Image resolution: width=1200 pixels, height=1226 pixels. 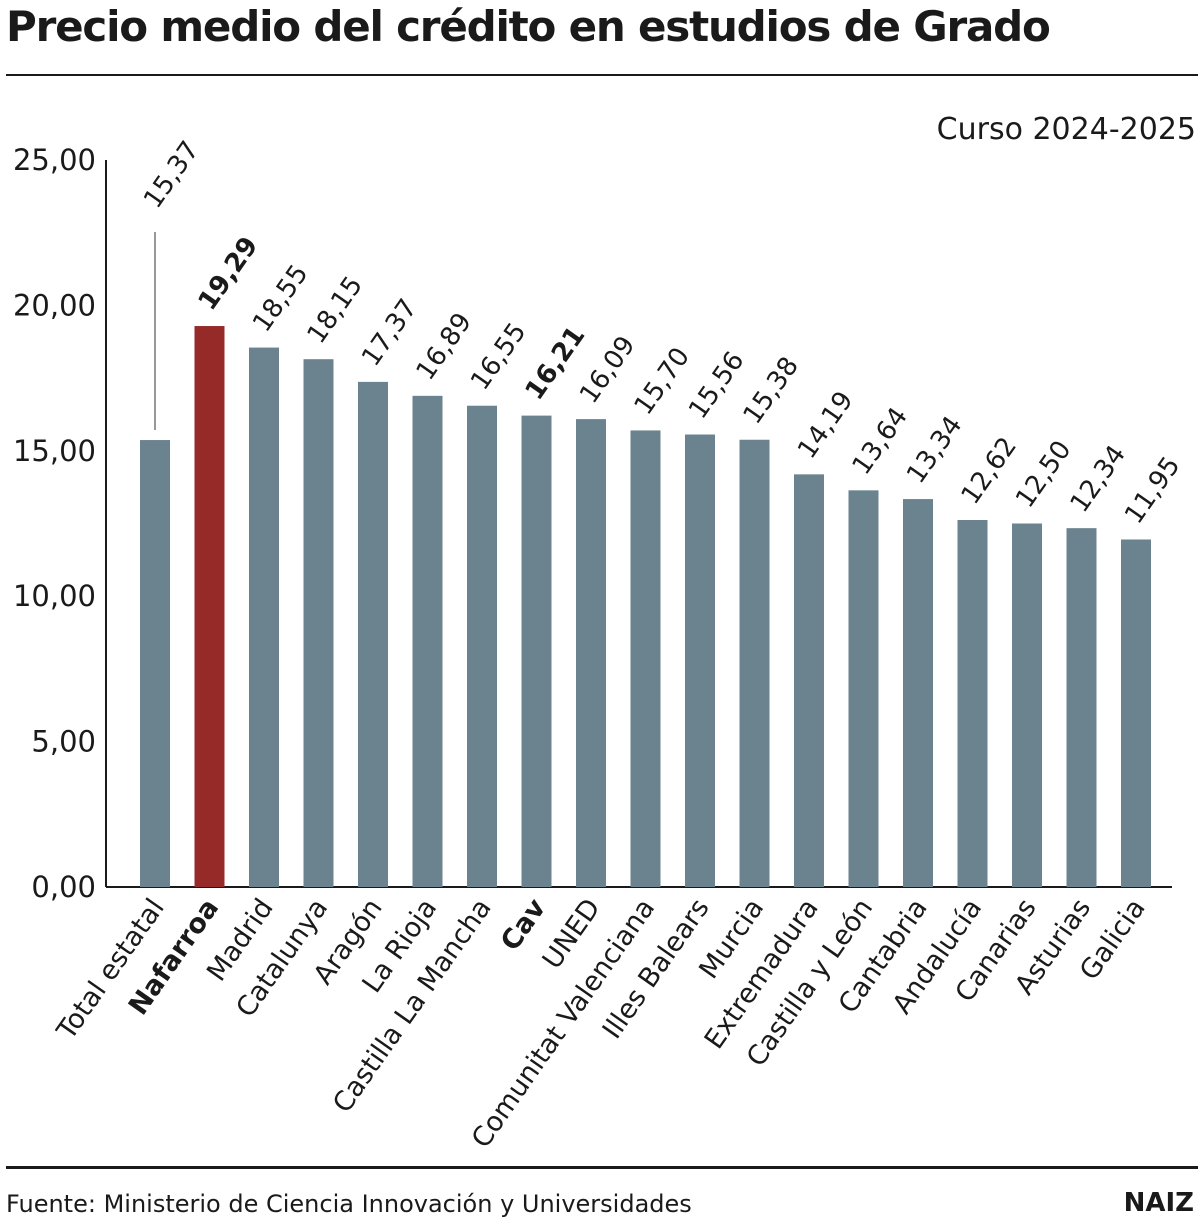 What do you see at coordinates (229, 273) in the screenshot?
I see `value-label: 19,29` at bounding box center [229, 273].